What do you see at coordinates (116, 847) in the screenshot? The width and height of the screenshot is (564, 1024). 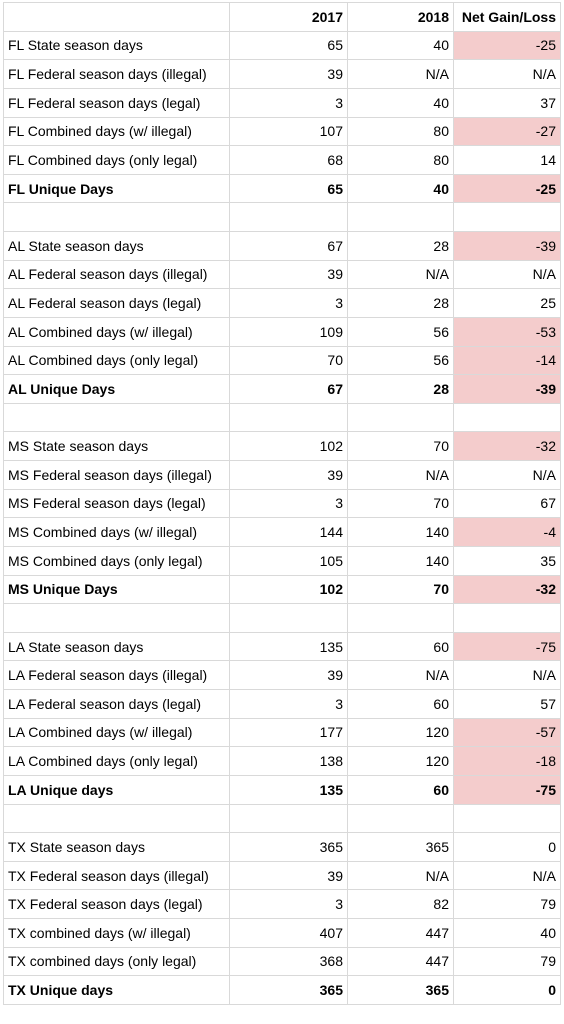 I see `row-label-cell: TX State season days` at bounding box center [116, 847].